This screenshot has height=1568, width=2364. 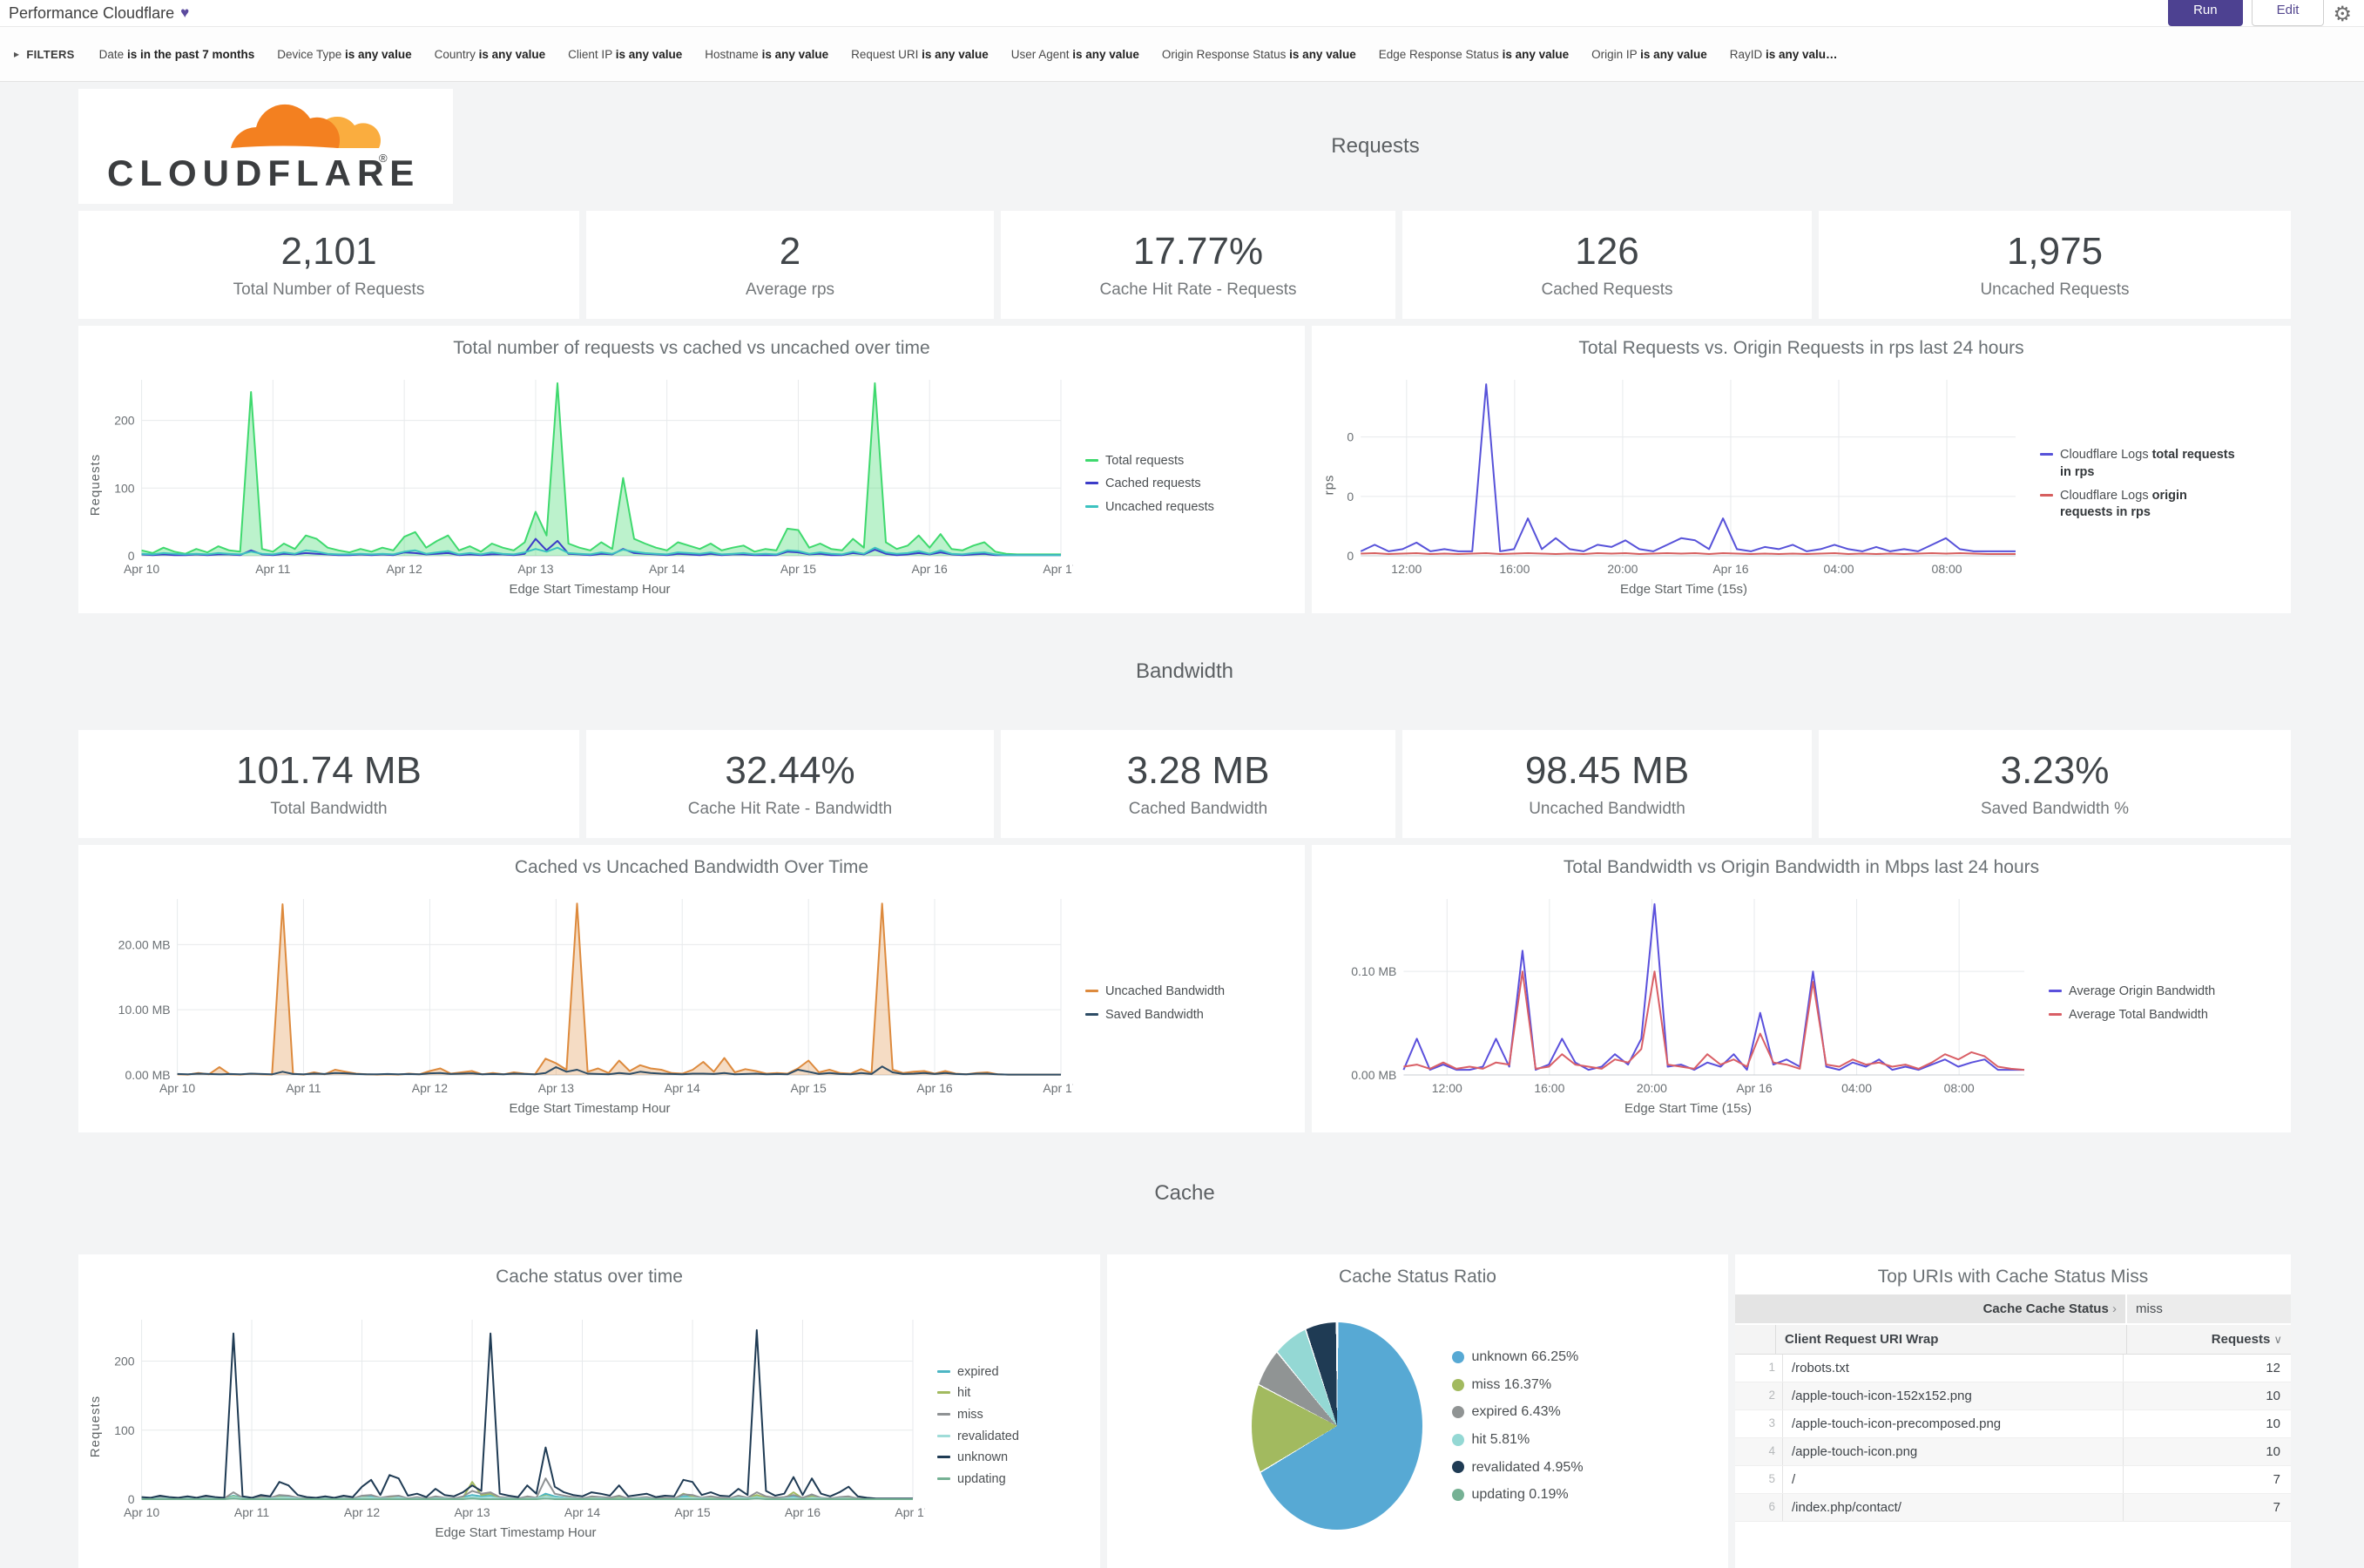 What do you see at coordinates (996, 1393) in the screenshot?
I see `legend-item-hit: hit` at bounding box center [996, 1393].